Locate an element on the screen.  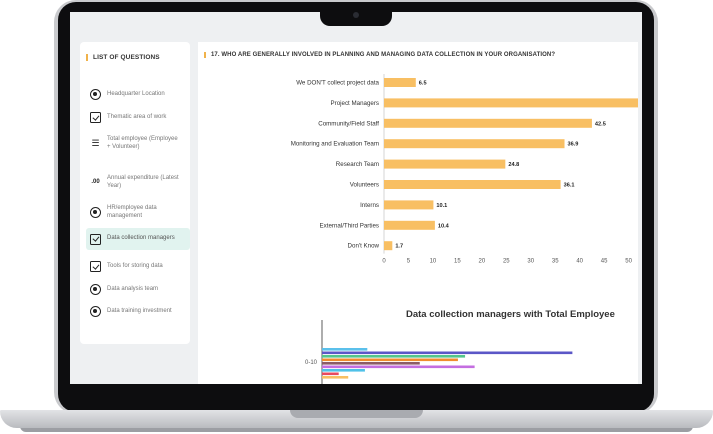
category-label: Project Managers is located at coordinates (355, 103).